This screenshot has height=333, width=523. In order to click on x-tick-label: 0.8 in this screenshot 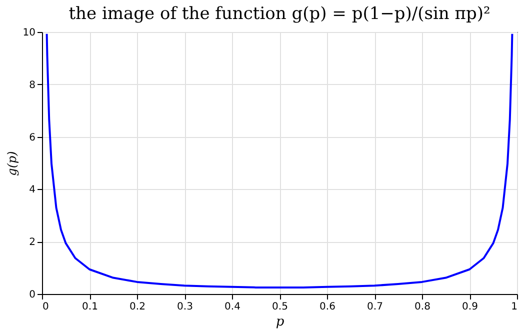, I will do `click(422, 307)`.